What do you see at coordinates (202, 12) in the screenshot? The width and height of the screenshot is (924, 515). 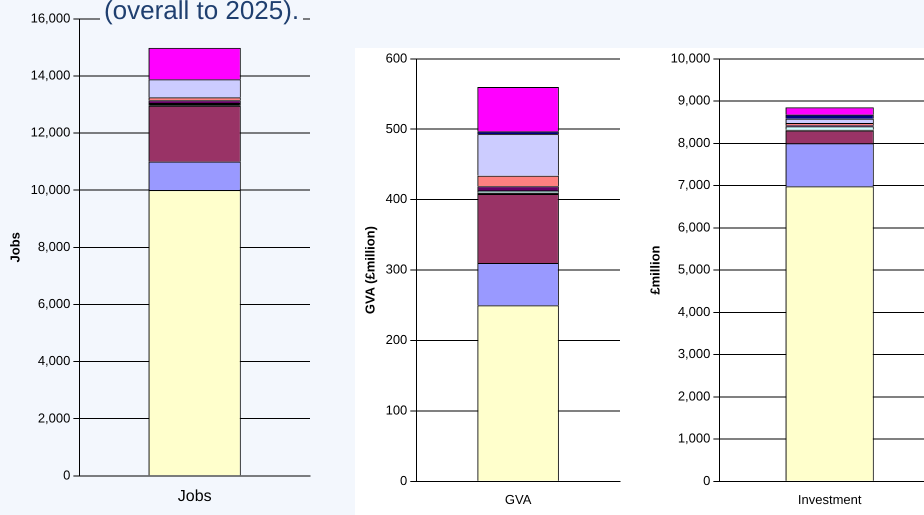 I see `chart-title: (overall to 2025).` at bounding box center [202, 12].